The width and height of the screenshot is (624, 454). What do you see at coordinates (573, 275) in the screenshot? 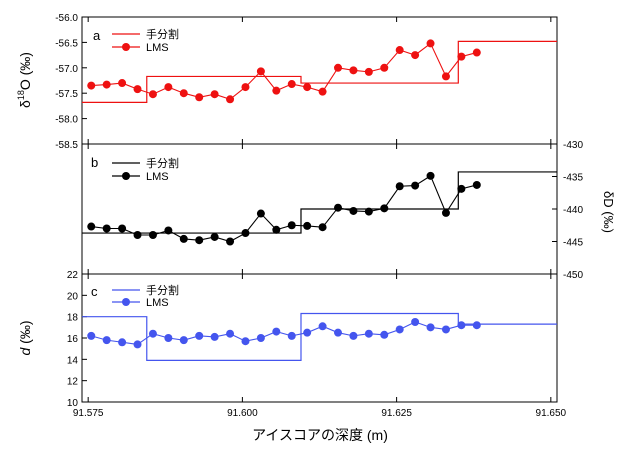
I see `y-tick-label-b: -450` at bounding box center [573, 275].